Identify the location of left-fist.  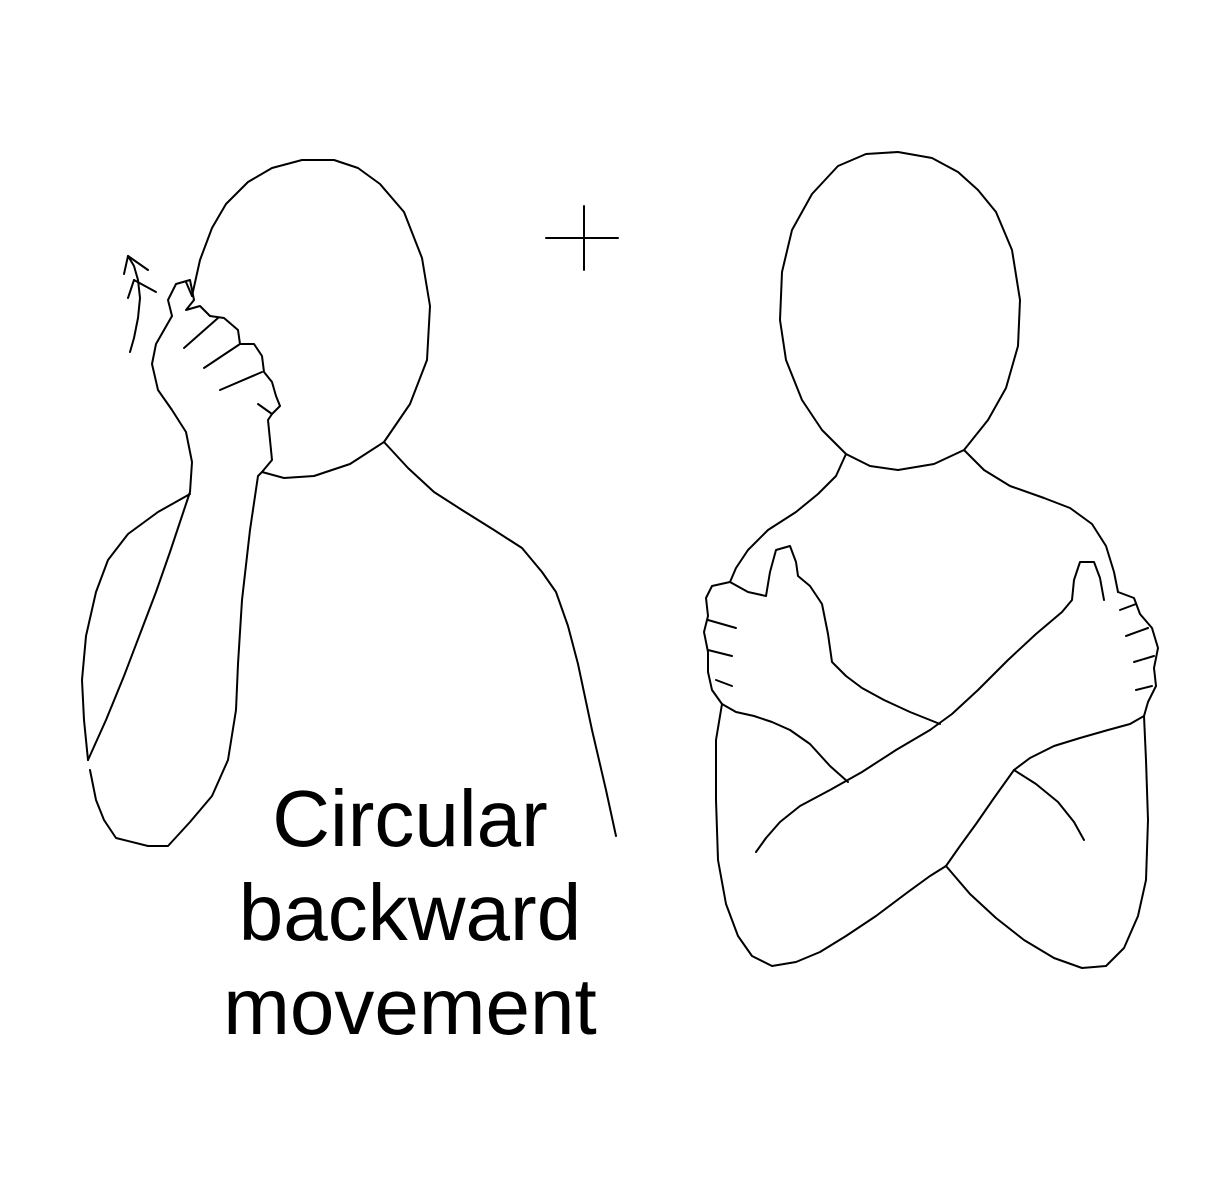
(224, 376).